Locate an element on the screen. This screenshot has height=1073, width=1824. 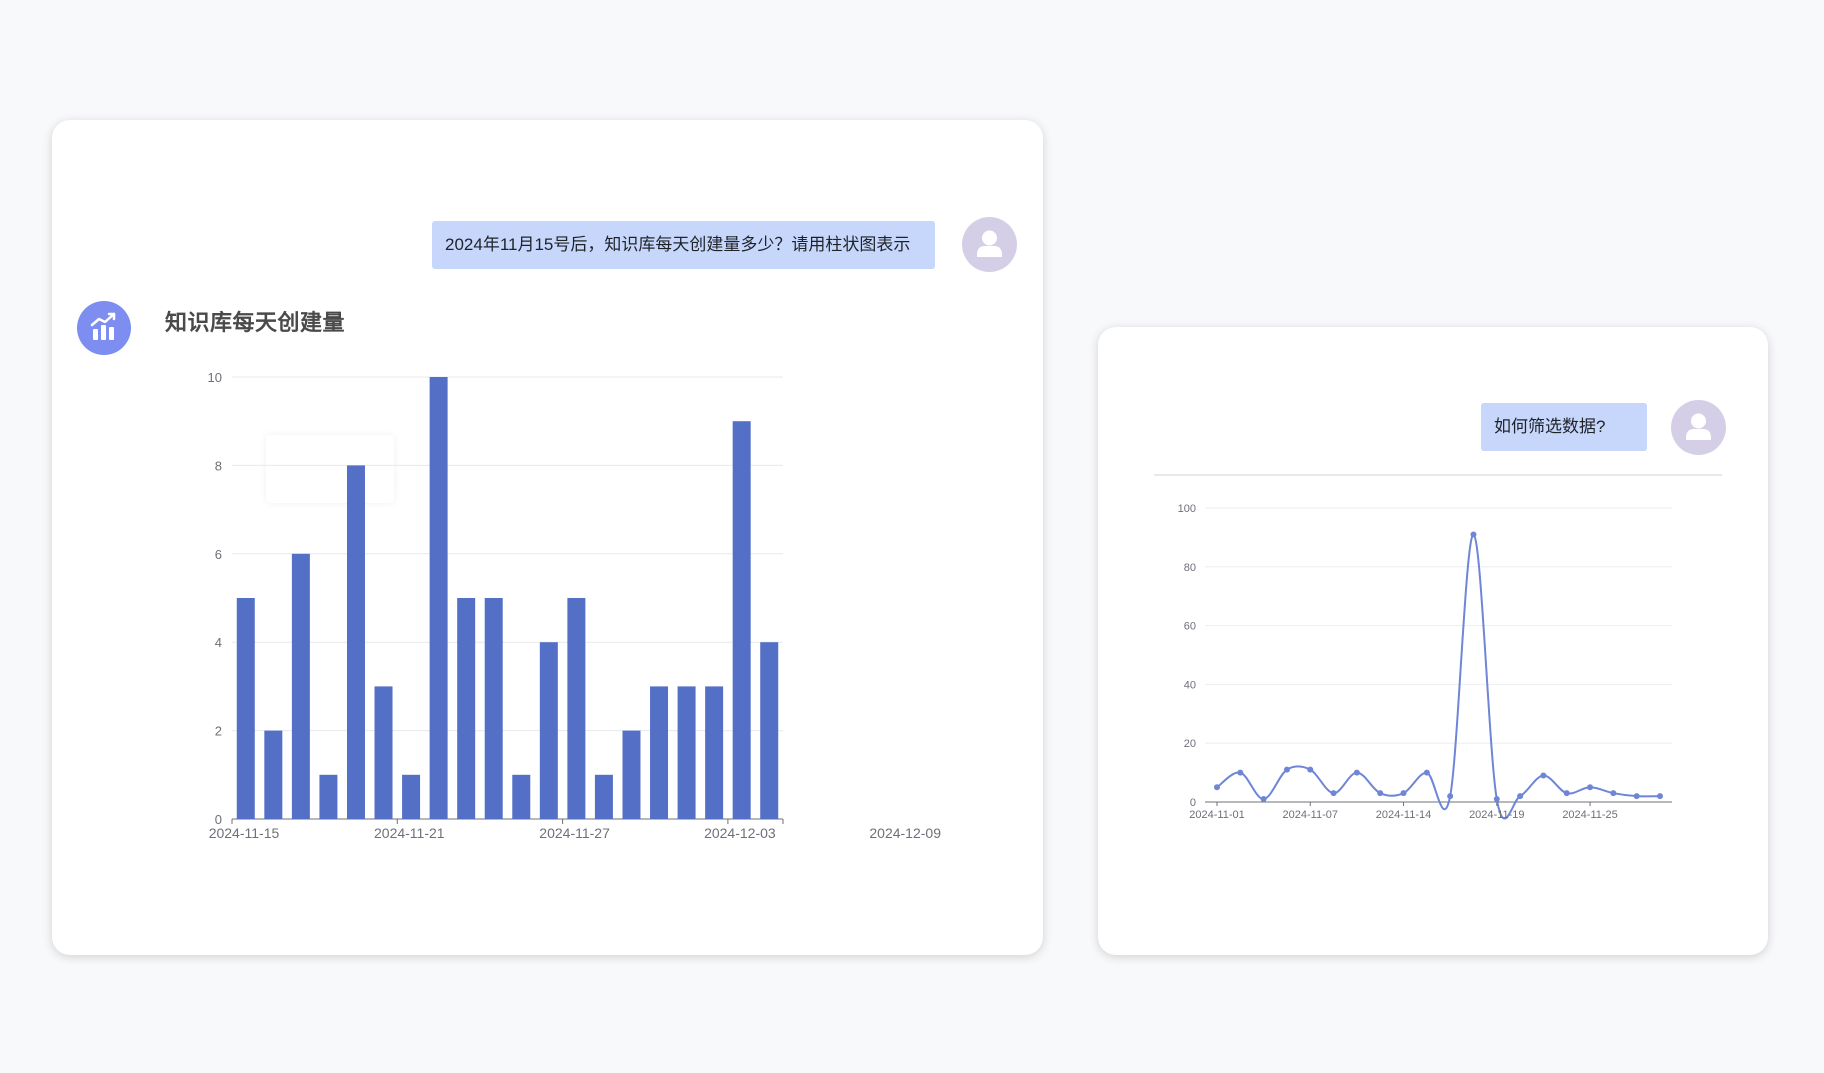
y-tick-label: 80 is located at coordinates (1190, 568).